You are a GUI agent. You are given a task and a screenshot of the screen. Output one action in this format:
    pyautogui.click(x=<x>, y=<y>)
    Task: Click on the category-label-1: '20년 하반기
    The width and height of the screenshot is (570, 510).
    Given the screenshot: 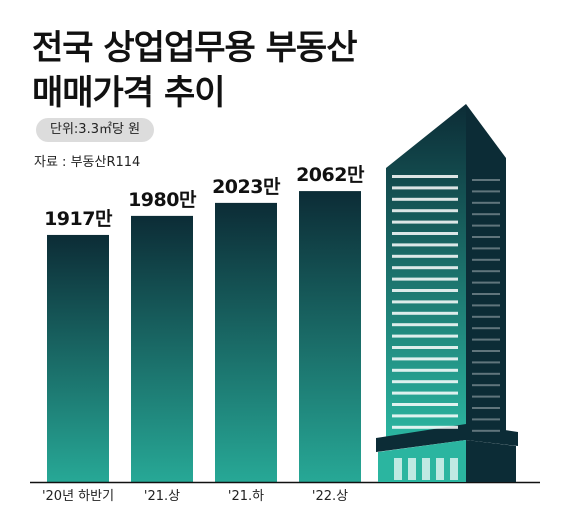 What is the action you would take?
    pyautogui.click(x=78, y=496)
    